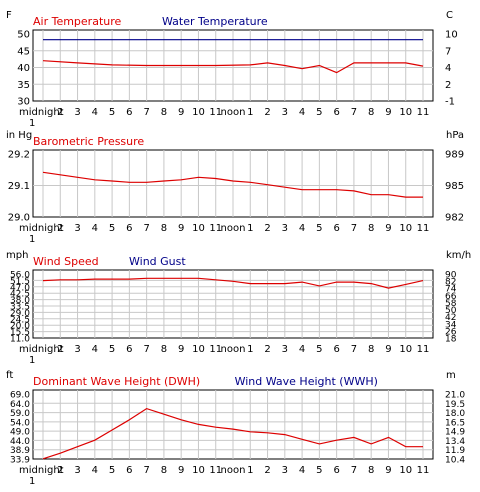 The width and height of the screenshot is (480, 492). What do you see at coordinates (66, 261) in the screenshot?
I see `legend-entry: Wind Speed` at bounding box center [66, 261].